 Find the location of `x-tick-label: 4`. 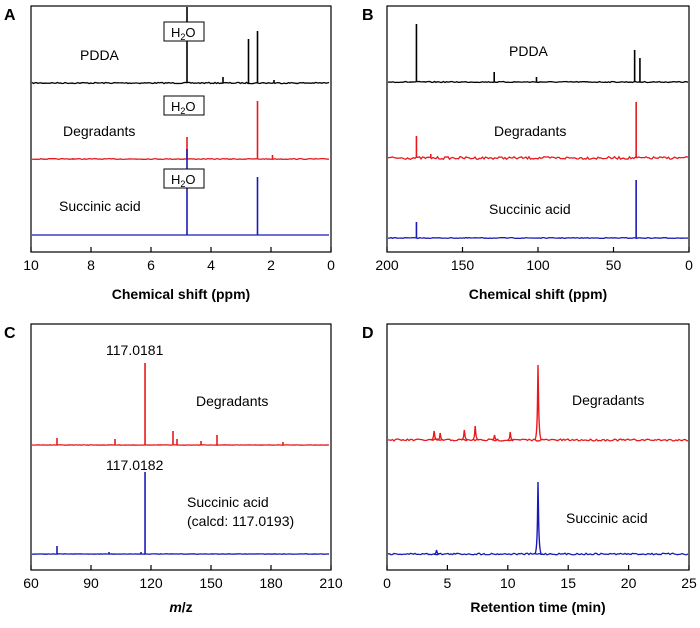

x-tick-label: 4 is located at coordinates (211, 265).